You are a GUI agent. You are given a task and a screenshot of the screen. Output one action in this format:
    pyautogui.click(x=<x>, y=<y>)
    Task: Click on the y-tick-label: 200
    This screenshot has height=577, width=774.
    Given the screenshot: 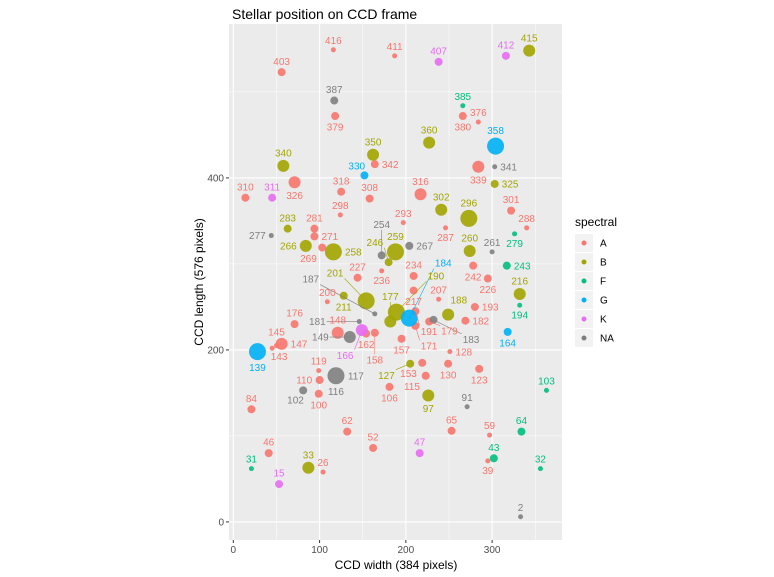 What is the action you would take?
    pyautogui.click(x=215, y=350)
    